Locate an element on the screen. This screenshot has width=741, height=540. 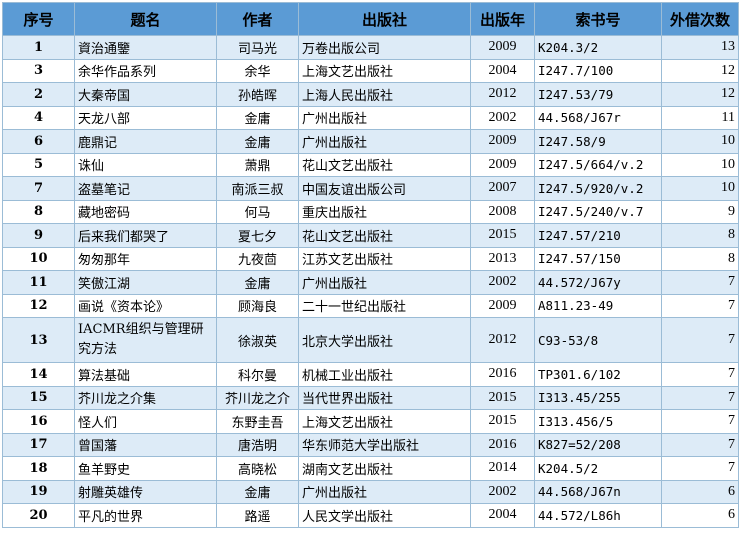
publication-year: 2013 is located at coordinates (502, 258).